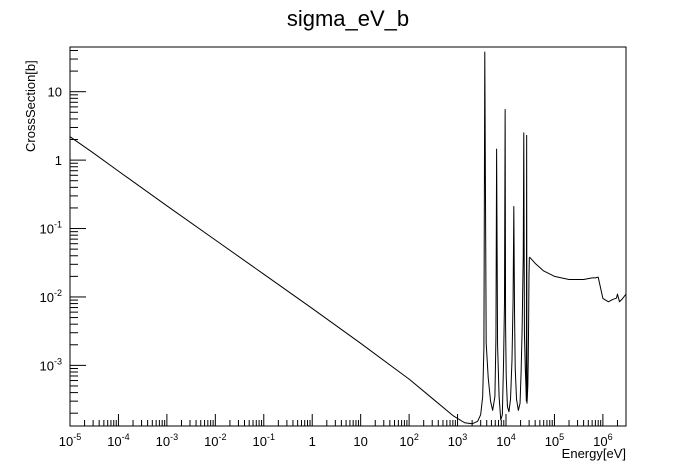 Image resolution: width=696 pixels, height=474 pixels. I want to click on x-tick-label: 10⁶, so click(602, 440).